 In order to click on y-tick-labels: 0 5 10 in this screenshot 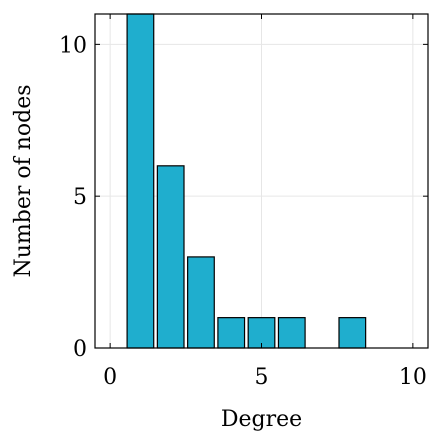, I will do `click(73, 197)`.